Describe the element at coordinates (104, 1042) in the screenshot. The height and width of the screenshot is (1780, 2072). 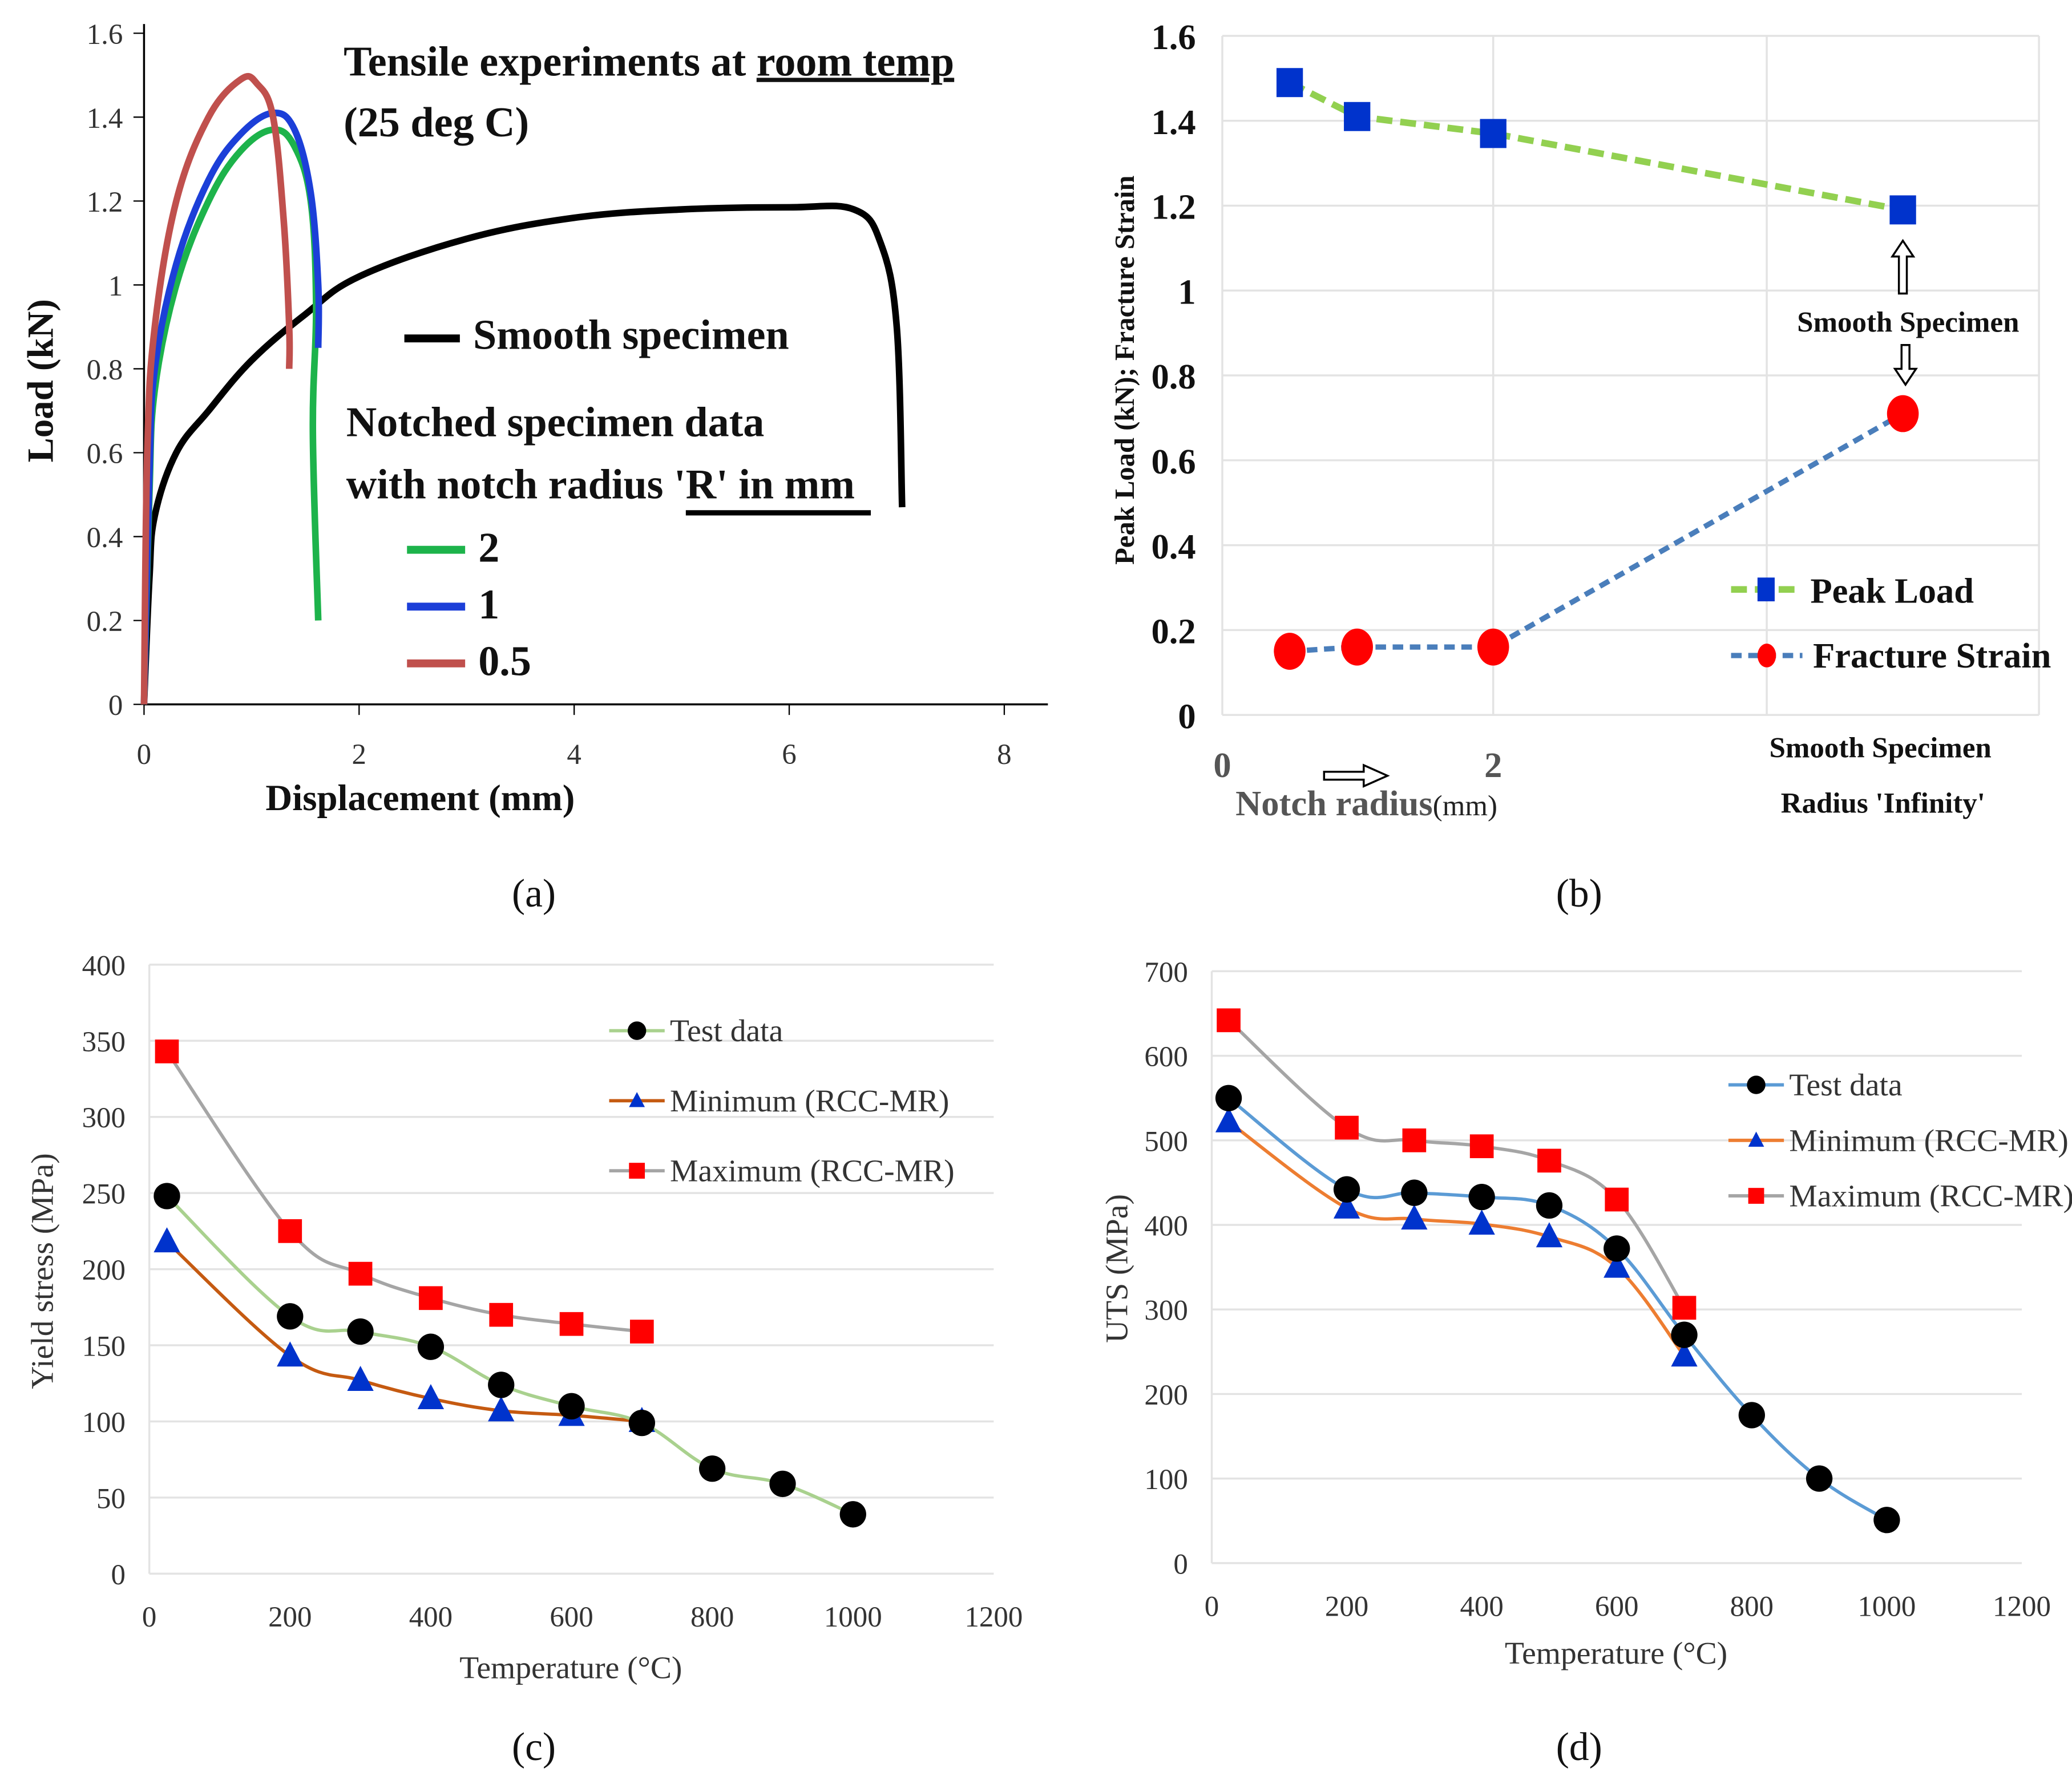
I see `c-y-tick-label: 350` at that location.